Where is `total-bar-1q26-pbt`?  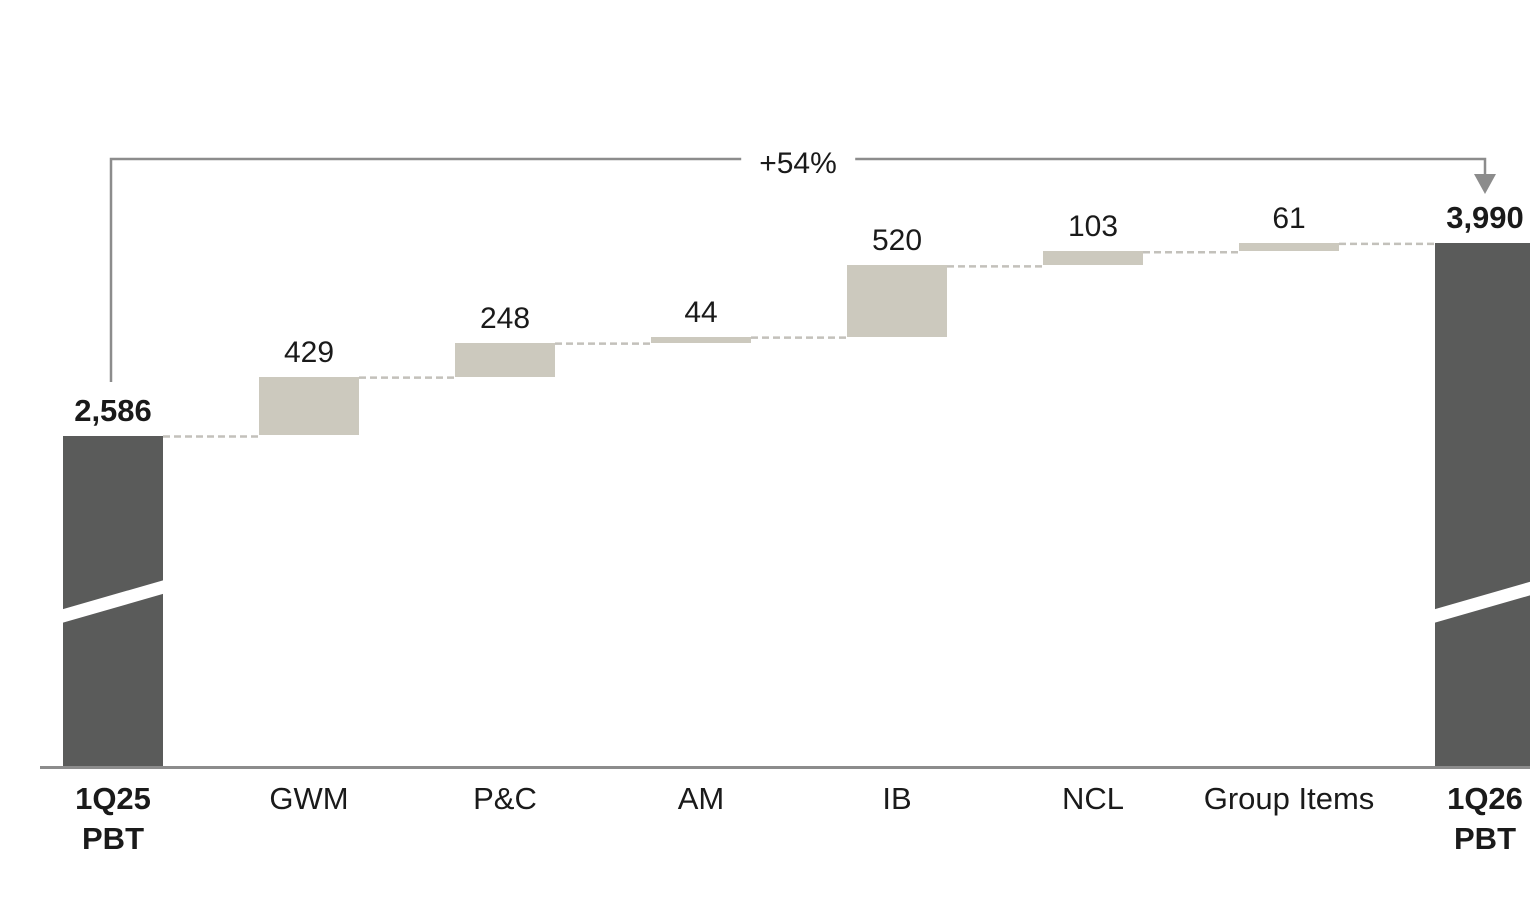
total-bar-1q26-pbt is located at coordinates (1482, 504).